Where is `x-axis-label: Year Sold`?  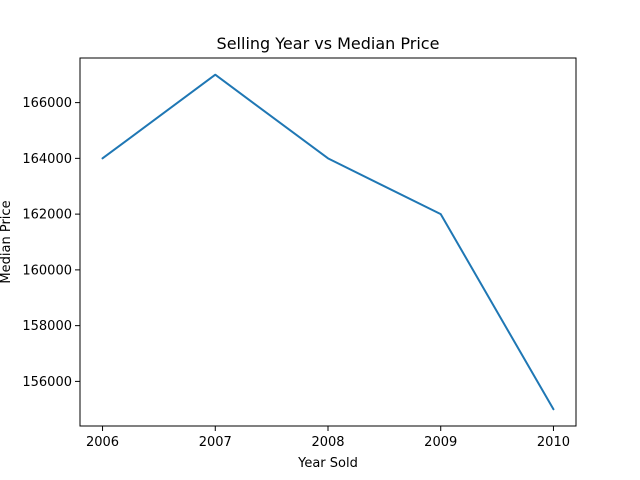
x-axis-label: Year Sold is located at coordinates (327, 463).